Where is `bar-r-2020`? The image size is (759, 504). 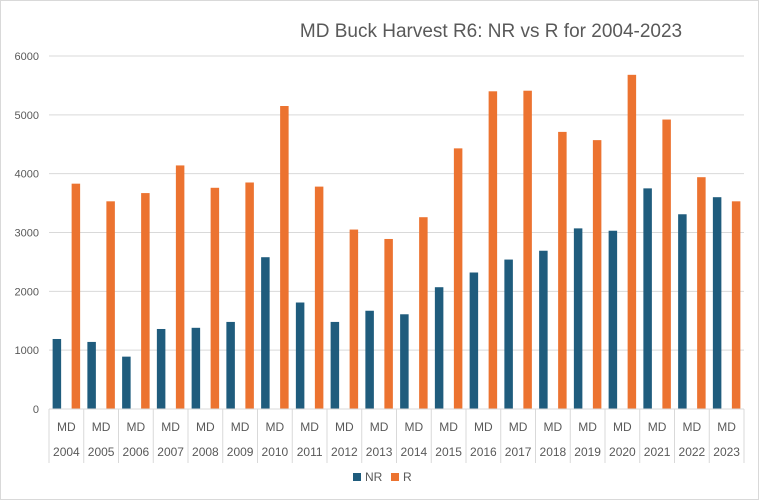 bar-r-2020 is located at coordinates (632, 242).